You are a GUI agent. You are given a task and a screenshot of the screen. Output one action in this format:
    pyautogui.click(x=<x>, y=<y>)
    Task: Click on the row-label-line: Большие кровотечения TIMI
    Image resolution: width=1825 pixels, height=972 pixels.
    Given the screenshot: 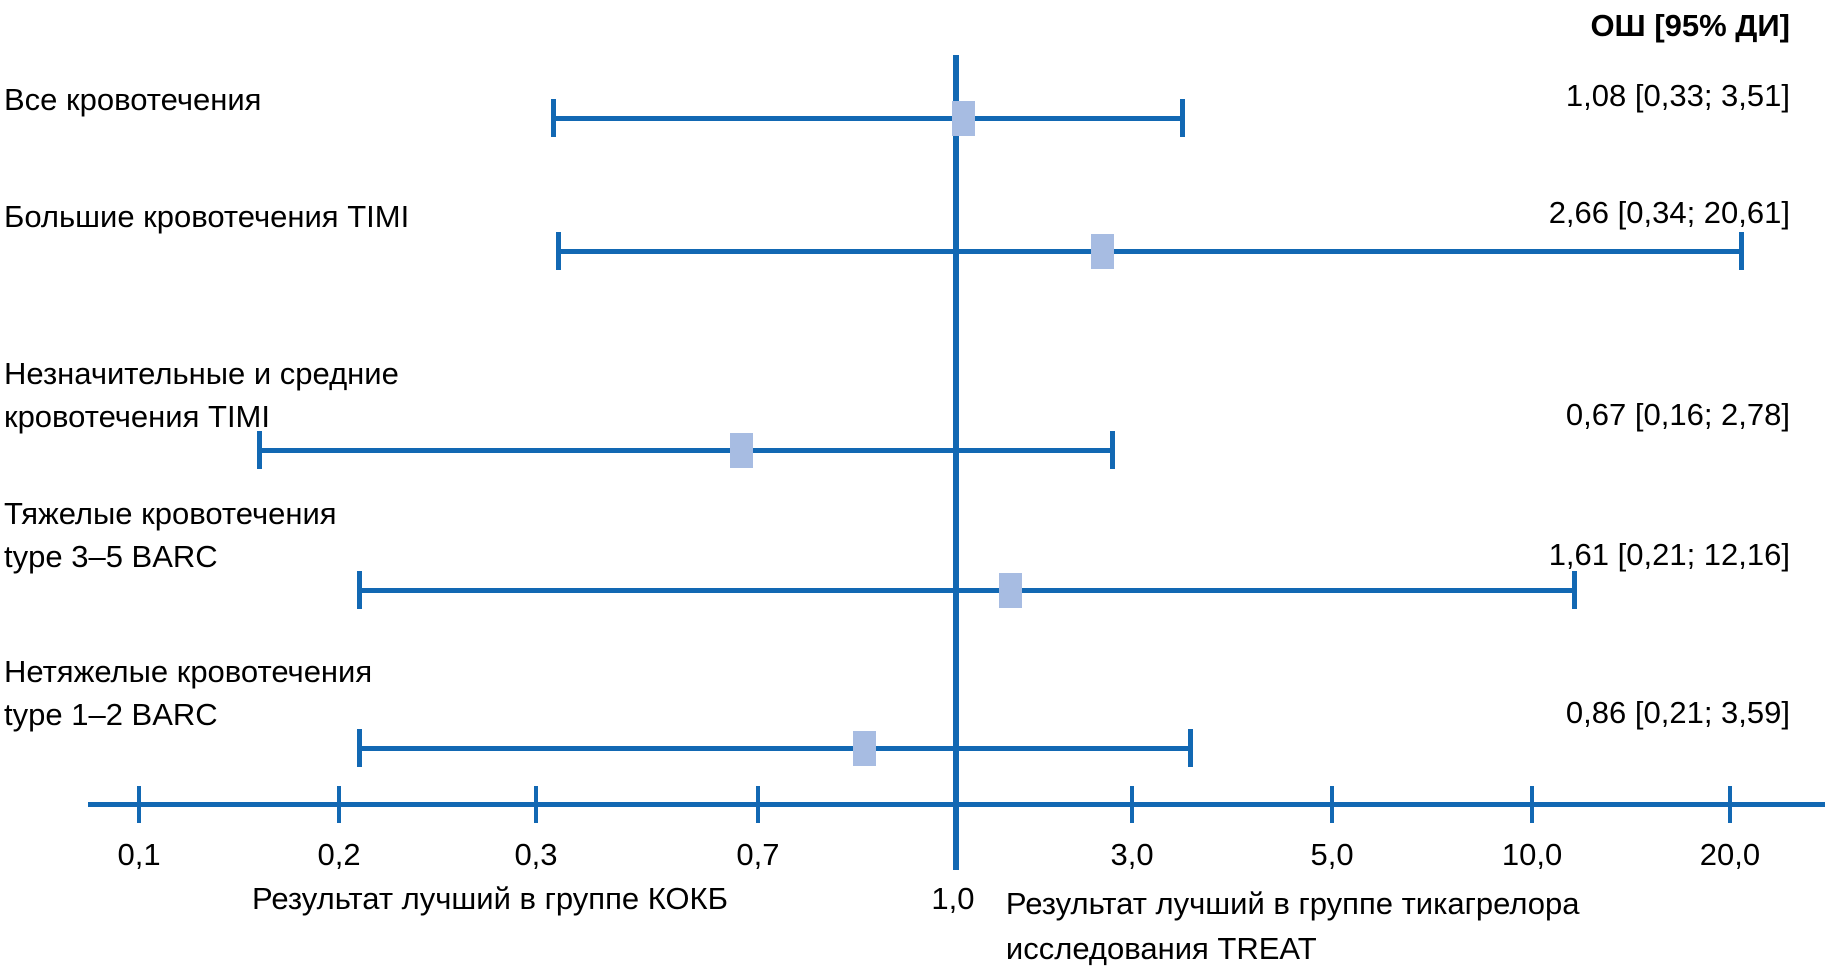 What is the action you would take?
    pyautogui.click(x=207, y=216)
    